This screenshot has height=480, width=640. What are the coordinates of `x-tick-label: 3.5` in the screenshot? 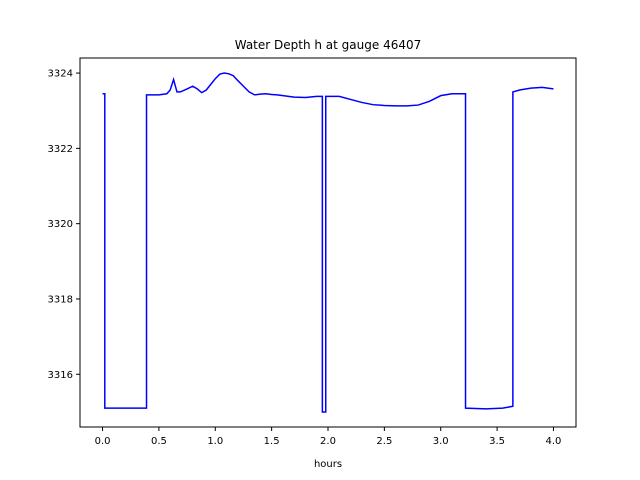 It's located at (497, 441).